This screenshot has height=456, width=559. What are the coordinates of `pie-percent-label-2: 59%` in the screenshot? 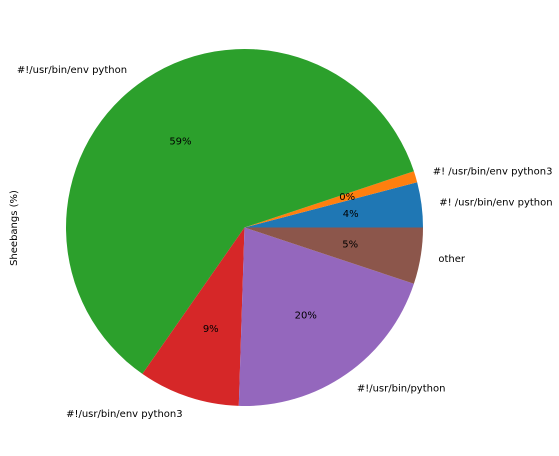 It's located at (180, 142).